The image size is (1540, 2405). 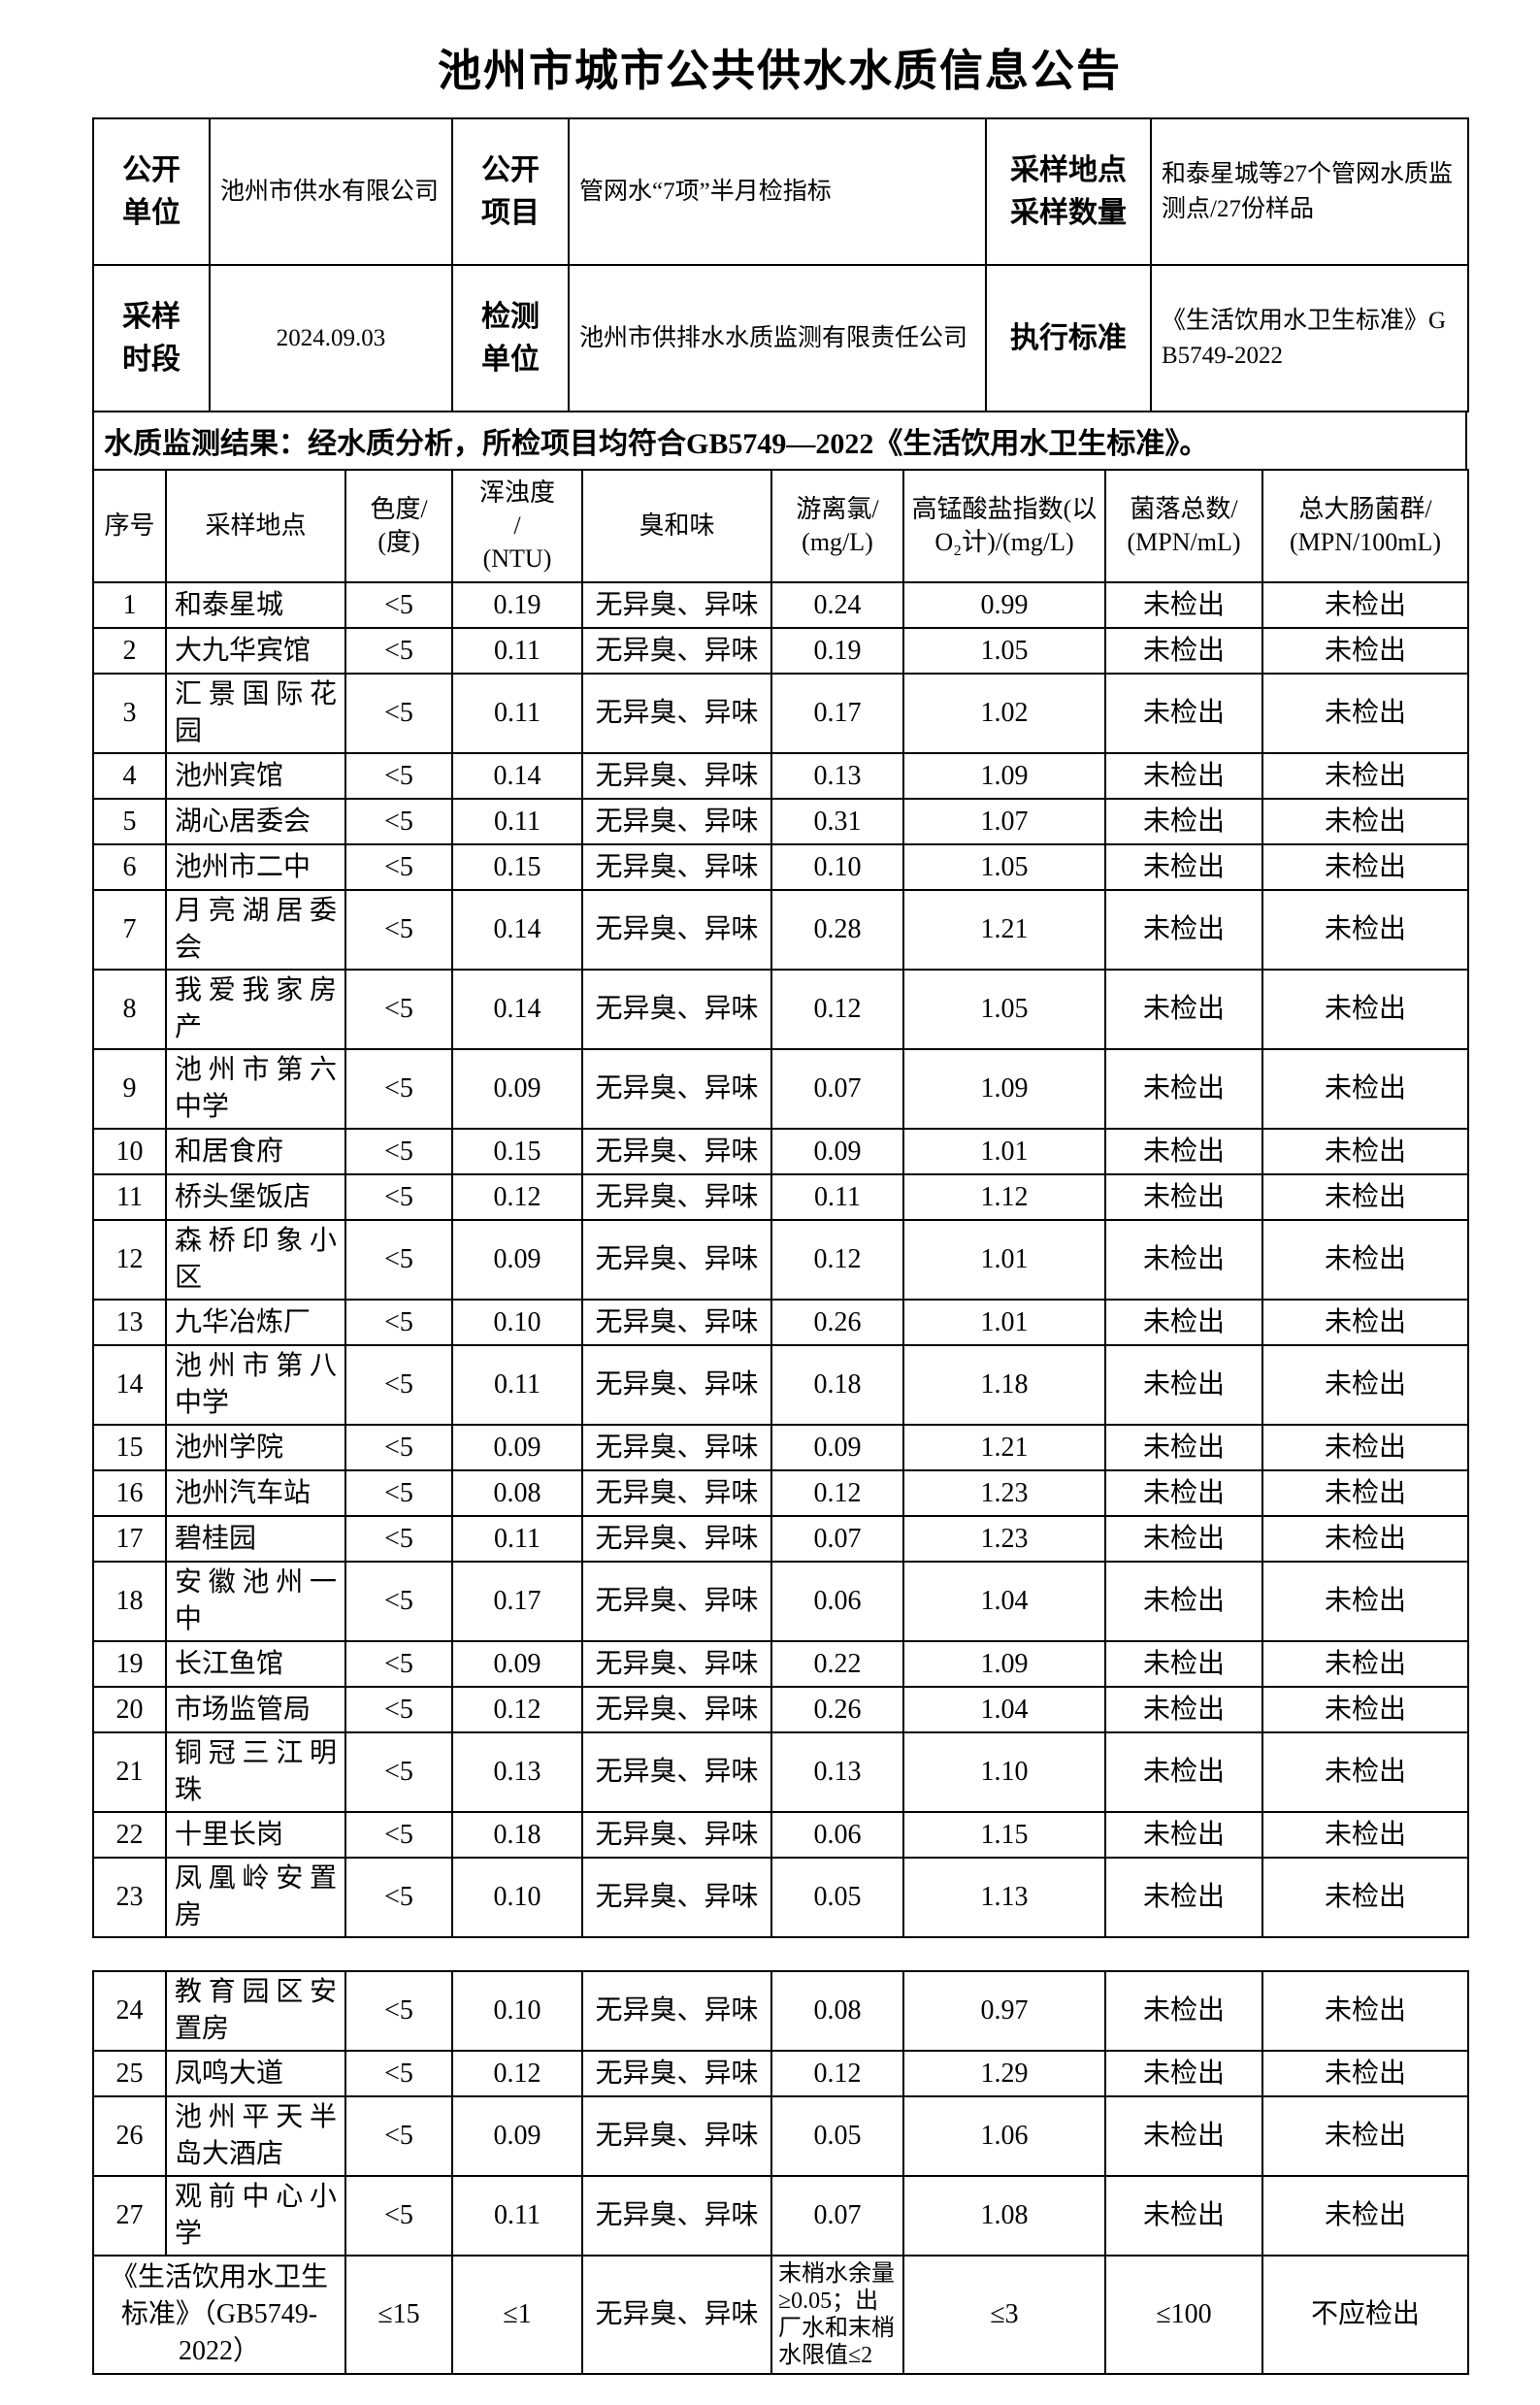 What do you see at coordinates (130, 867) in the screenshot?
I see `cell-seq: 6` at bounding box center [130, 867].